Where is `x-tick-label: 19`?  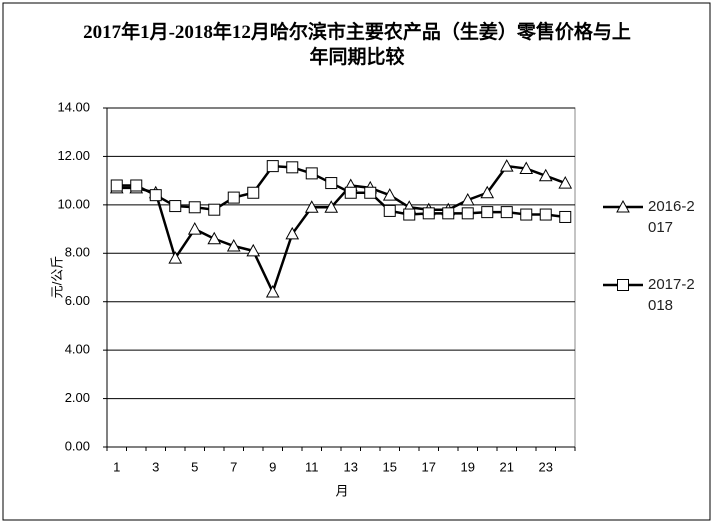 x-tick-label: 19 is located at coordinates (468, 466).